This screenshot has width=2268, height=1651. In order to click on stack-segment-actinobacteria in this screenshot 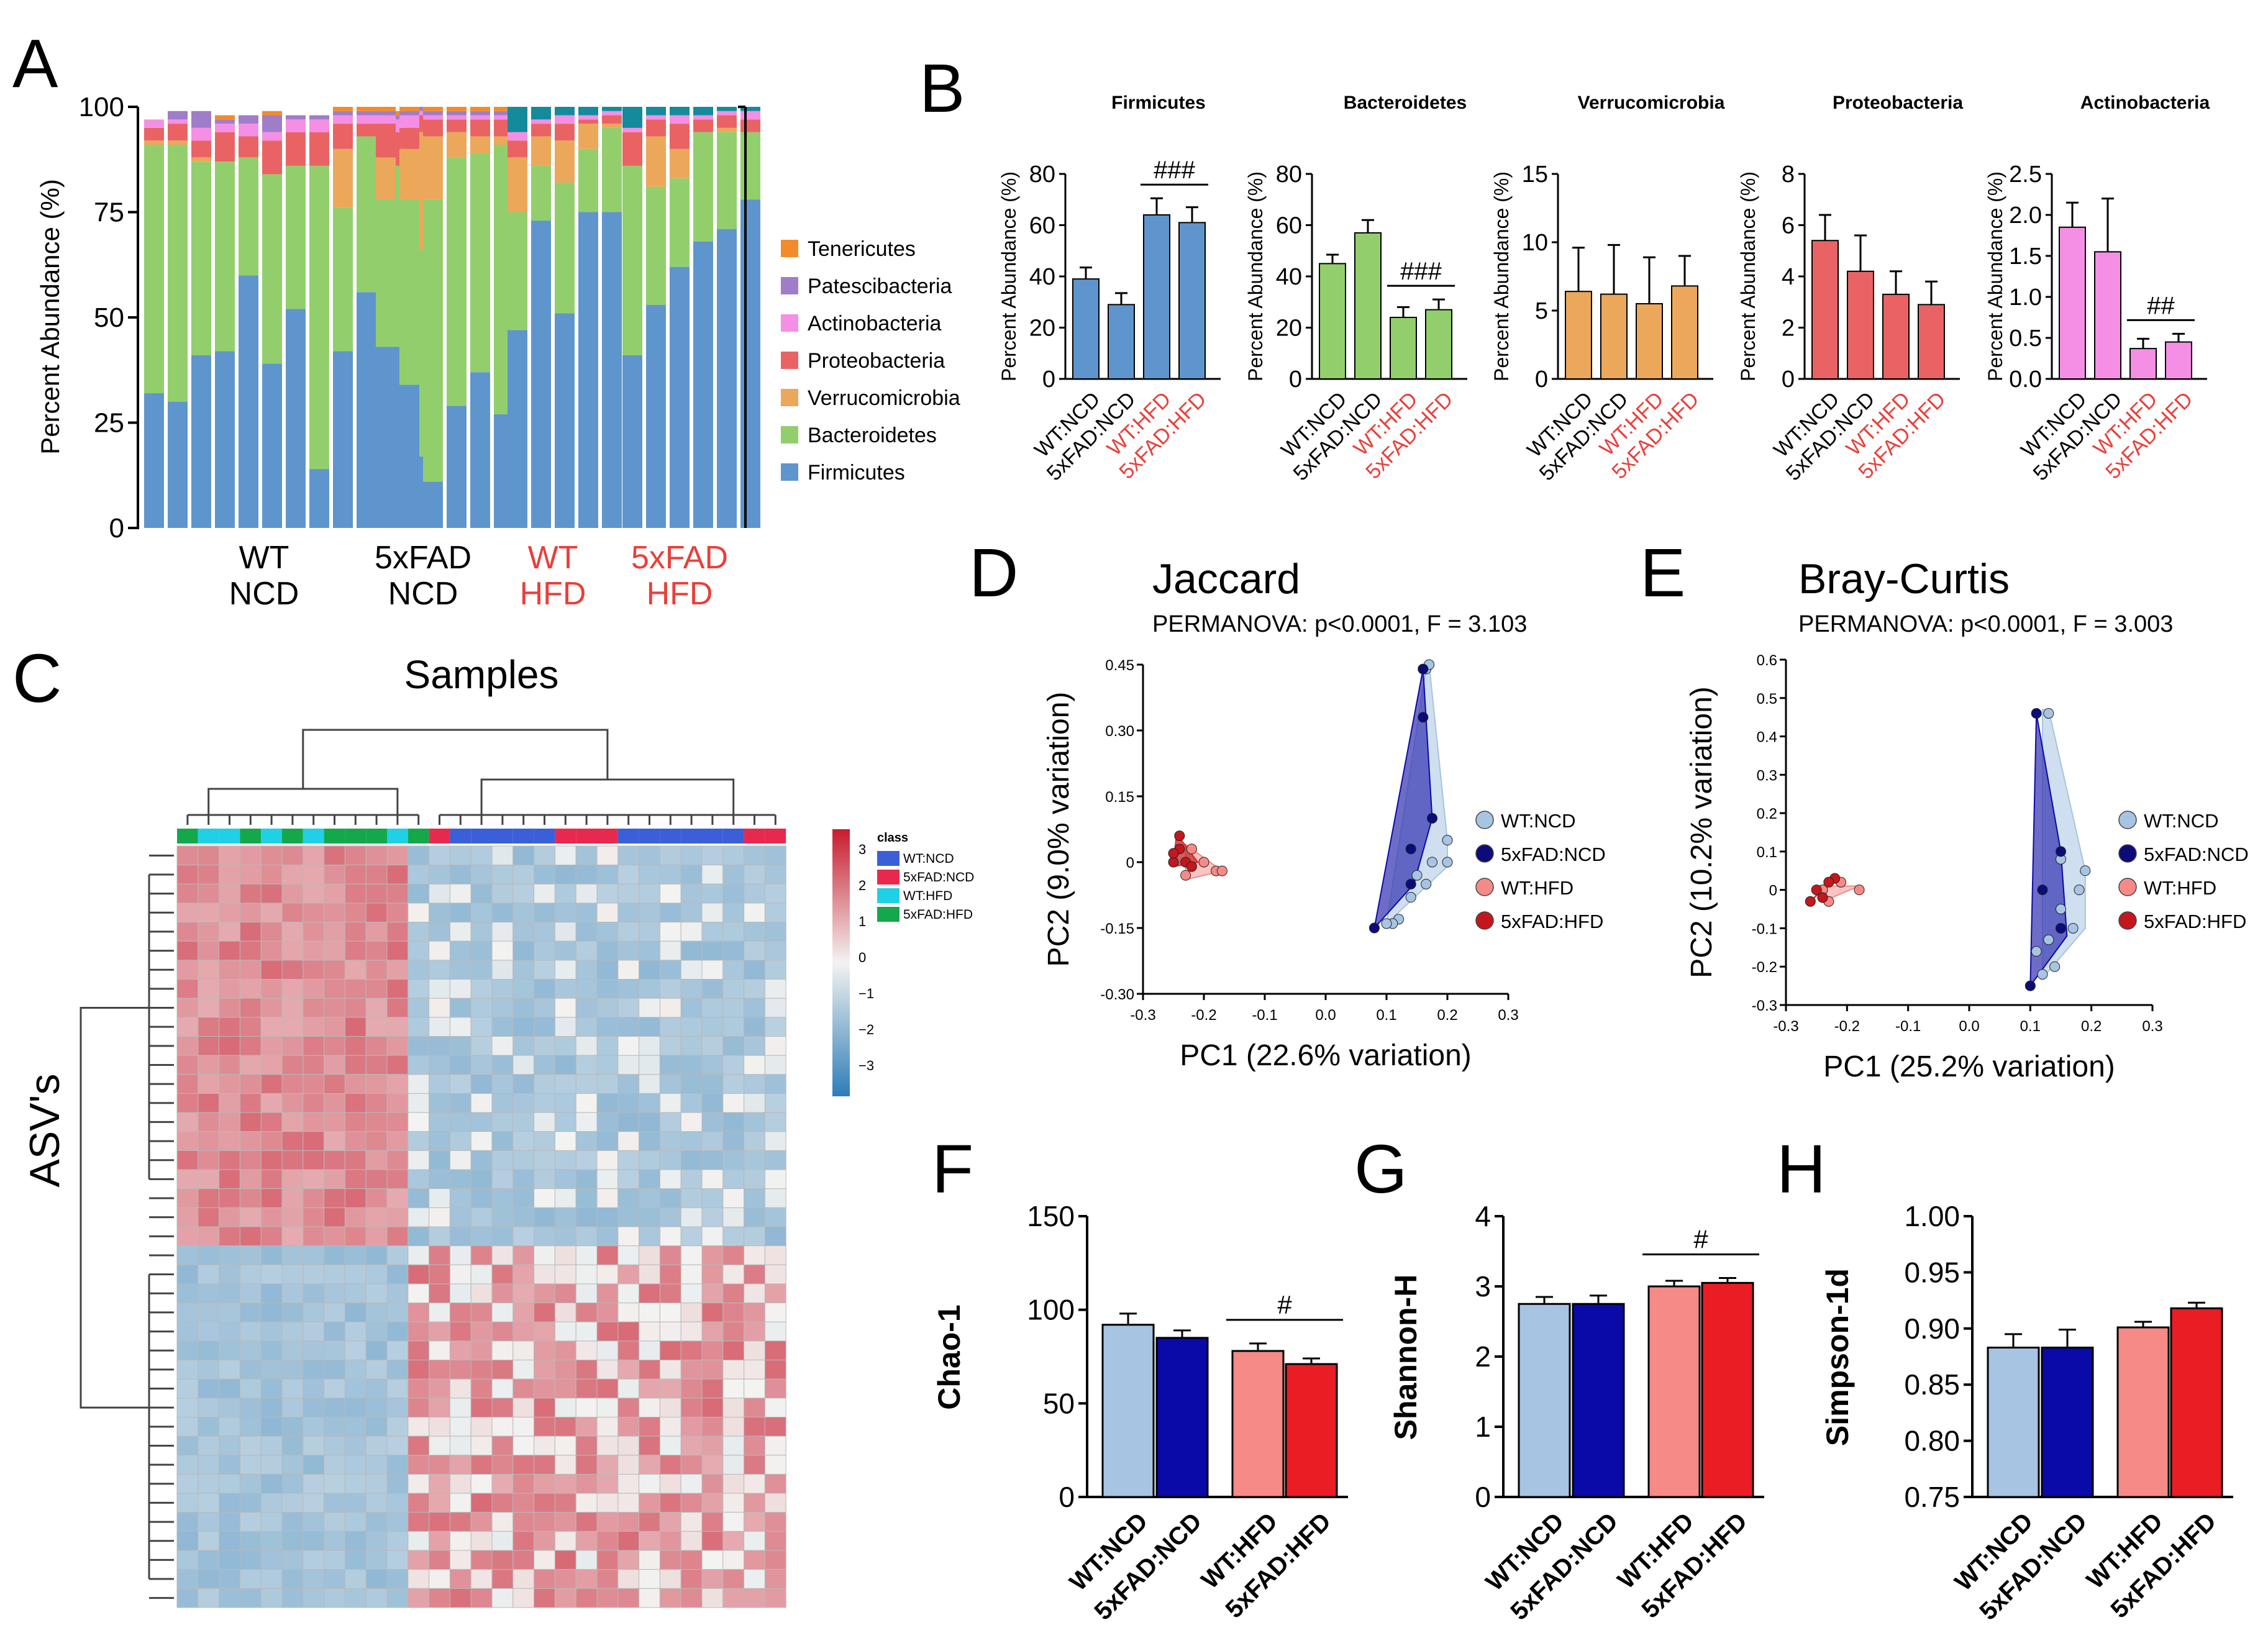, I will do `click(386, 120)`.